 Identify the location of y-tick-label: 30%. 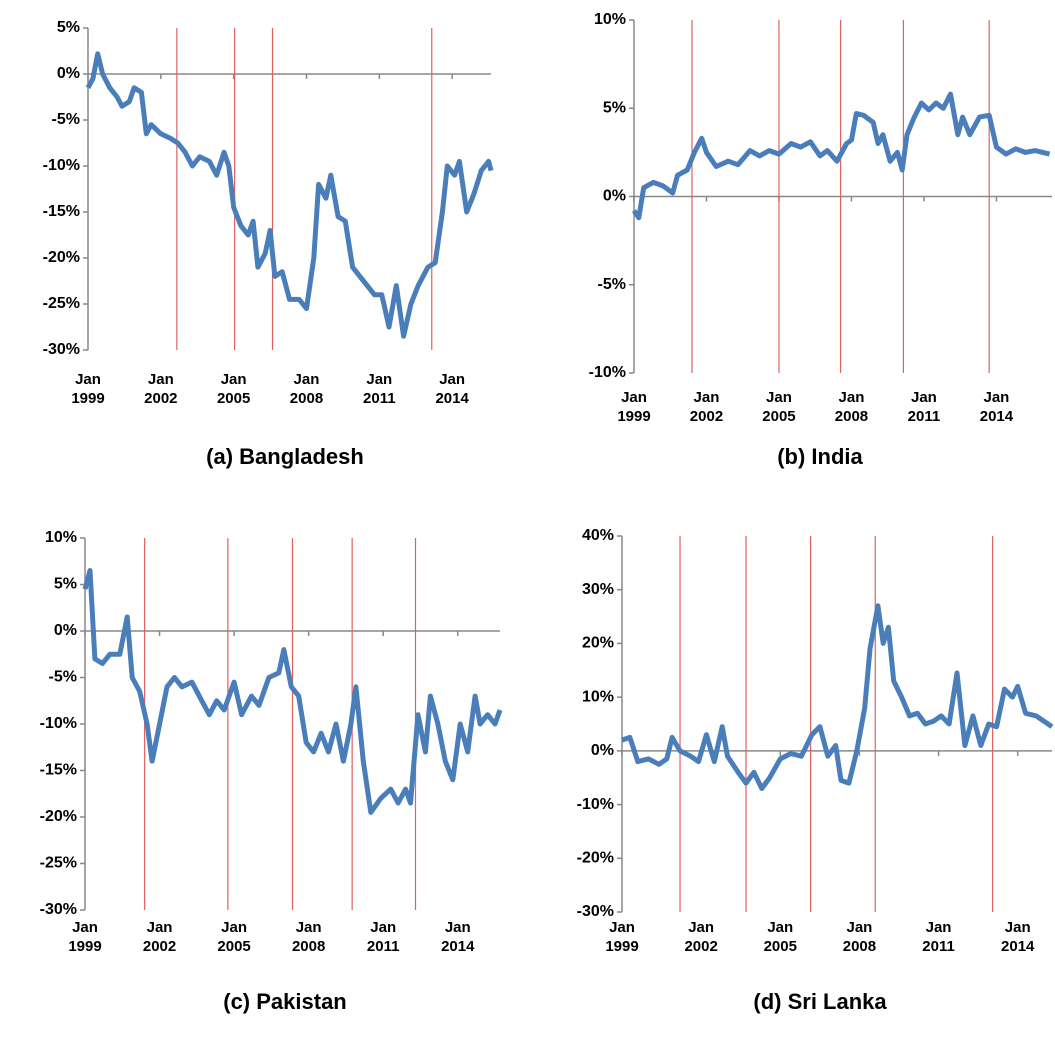
(598, 589).